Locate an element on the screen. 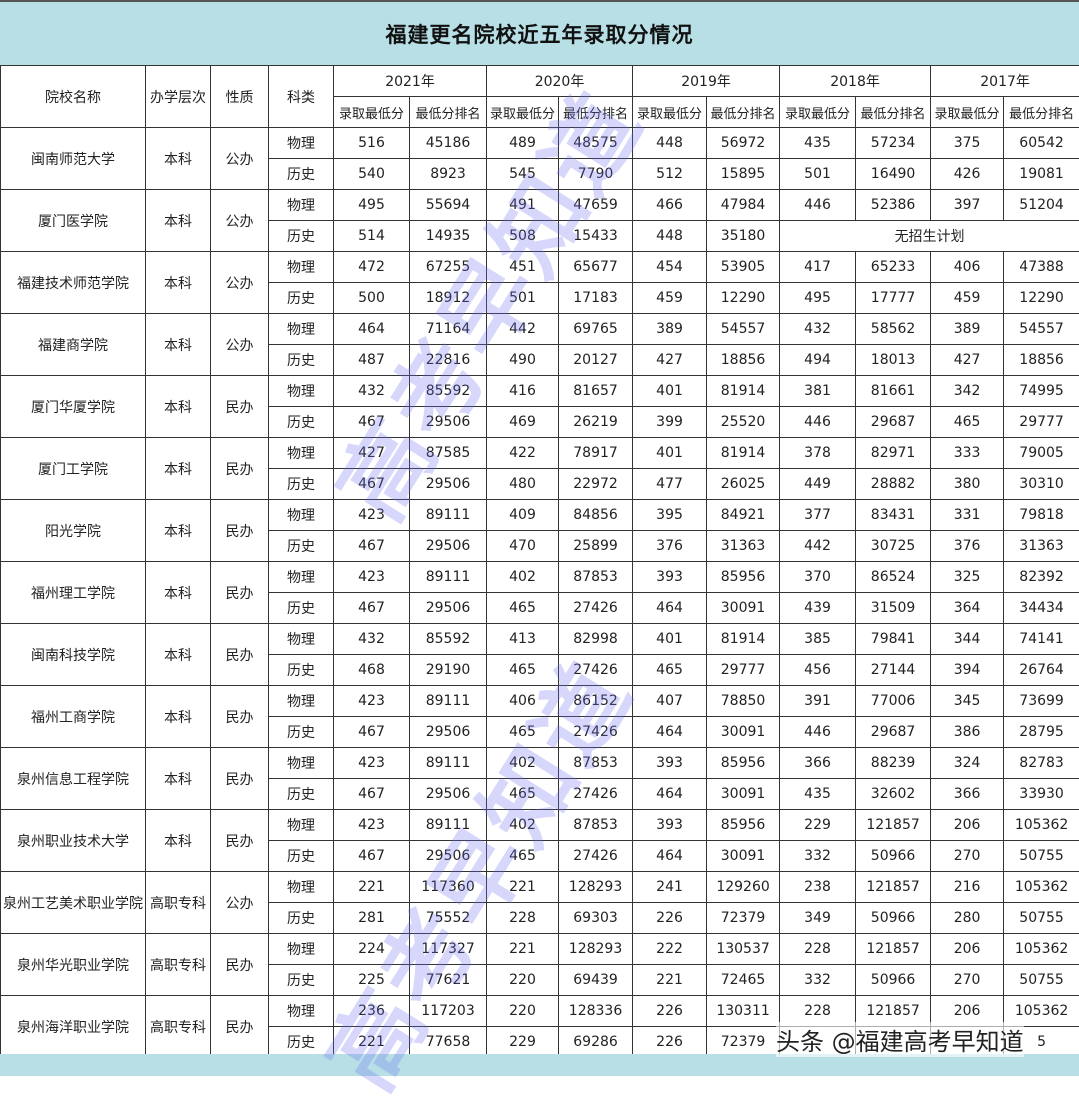 Image resolution: width=1079 pixels, height=1110 pixels. min-rank-cell: 17777 is located at coordinates (893, 298).